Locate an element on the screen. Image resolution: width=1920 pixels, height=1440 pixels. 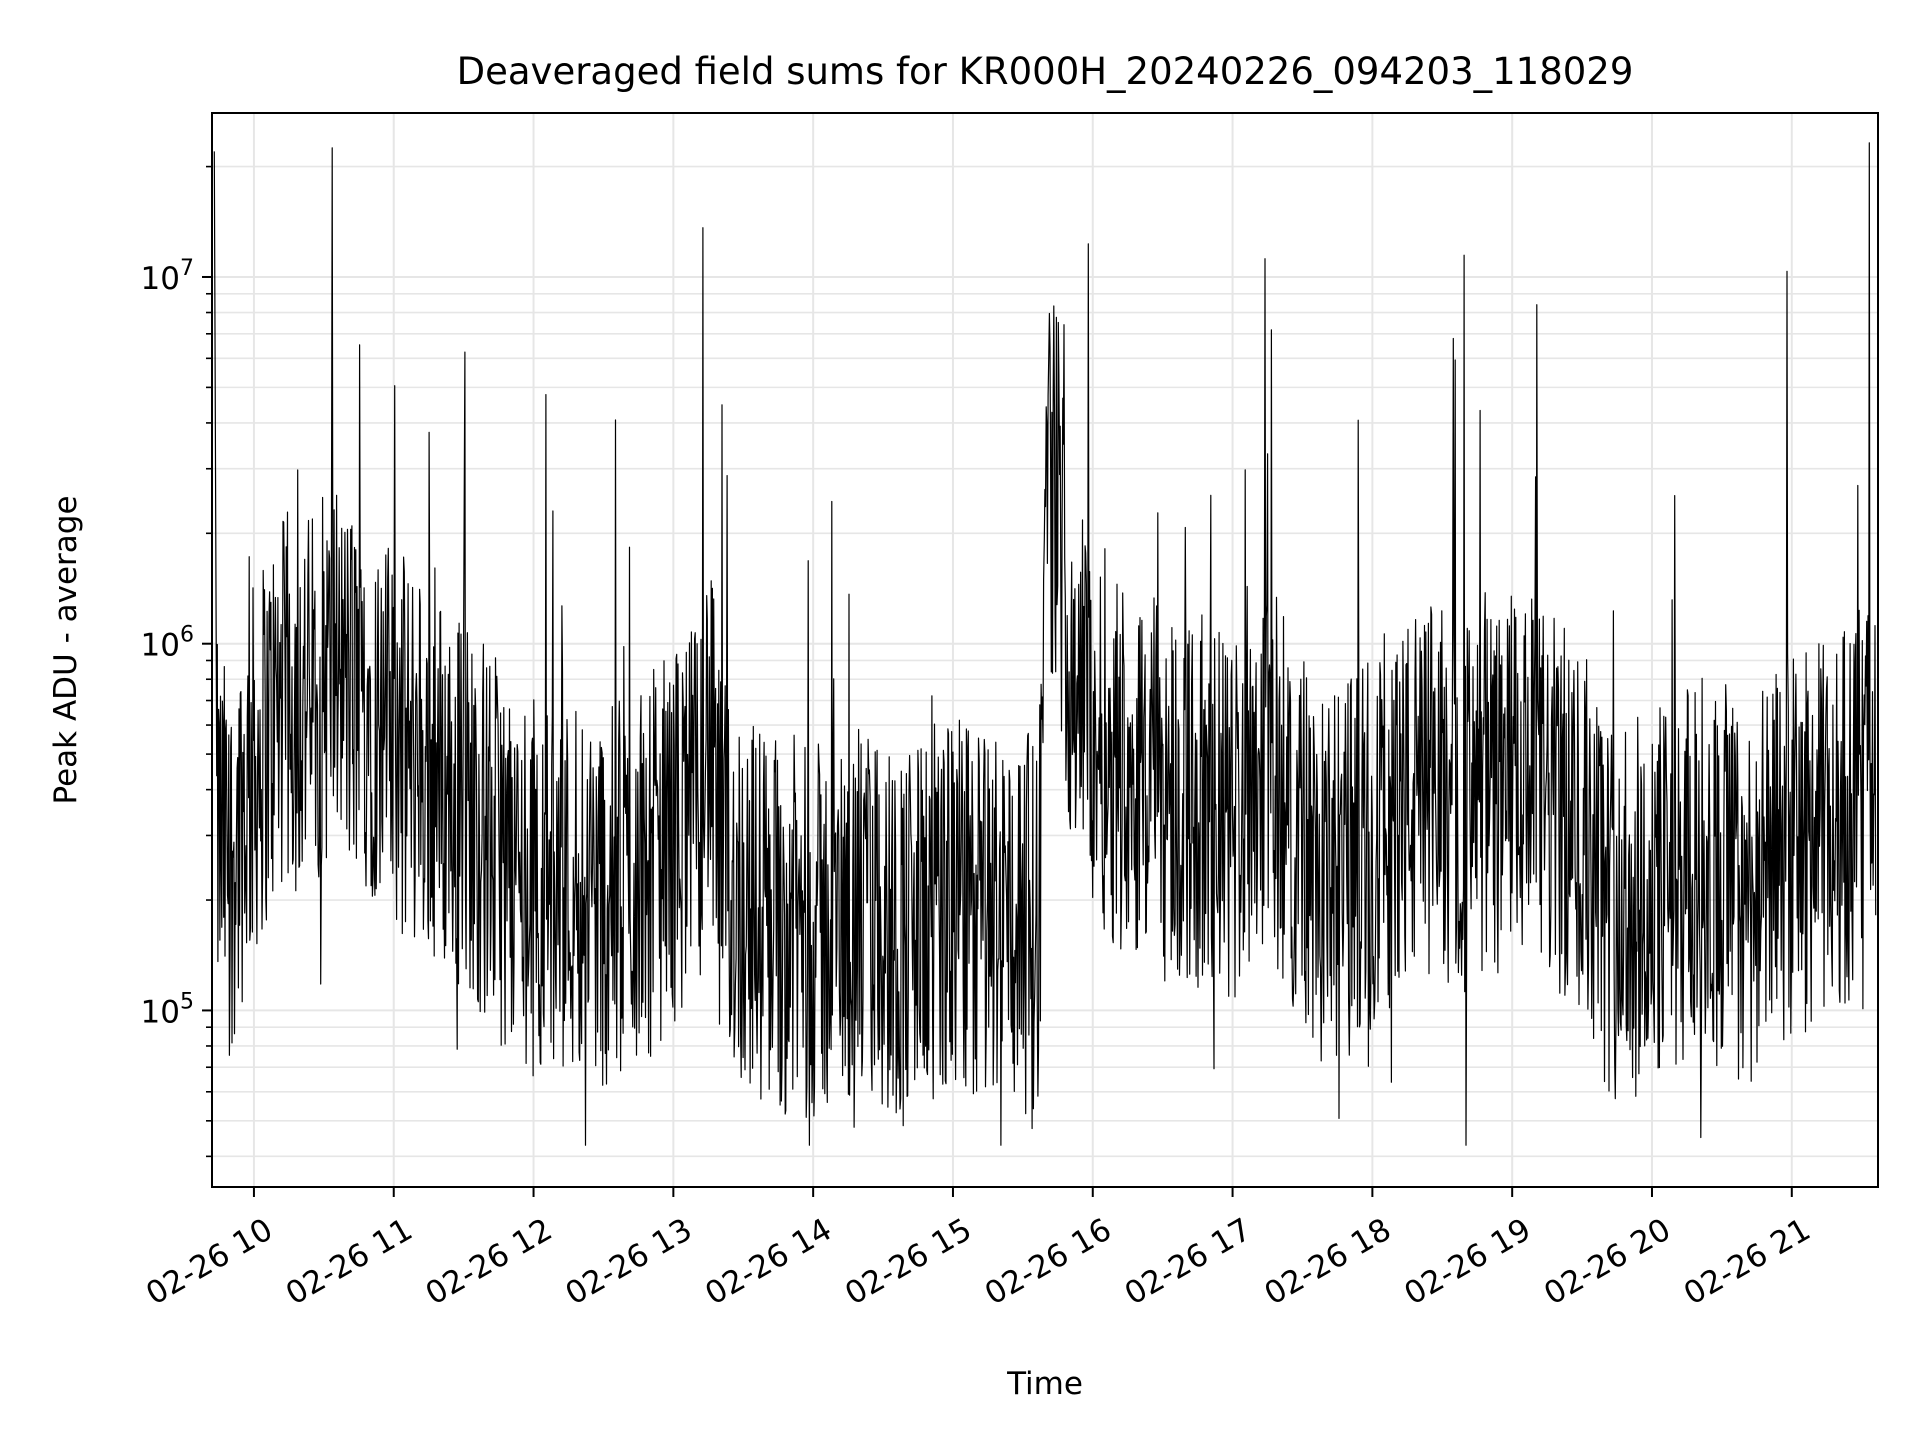
x-axis-label: Time is located at coordinates (1044, 1384).